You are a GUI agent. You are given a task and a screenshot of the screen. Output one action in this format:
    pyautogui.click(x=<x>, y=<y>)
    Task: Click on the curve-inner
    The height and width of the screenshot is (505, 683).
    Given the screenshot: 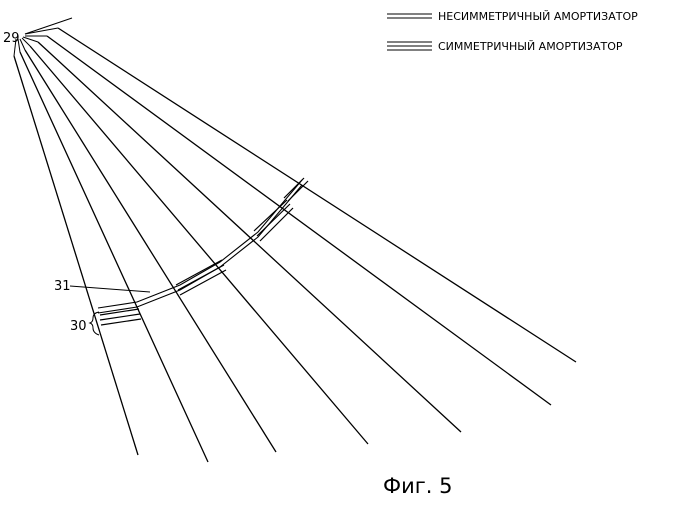 What is the action you would take?
    pyautogui.click(x=200, y=249)
    